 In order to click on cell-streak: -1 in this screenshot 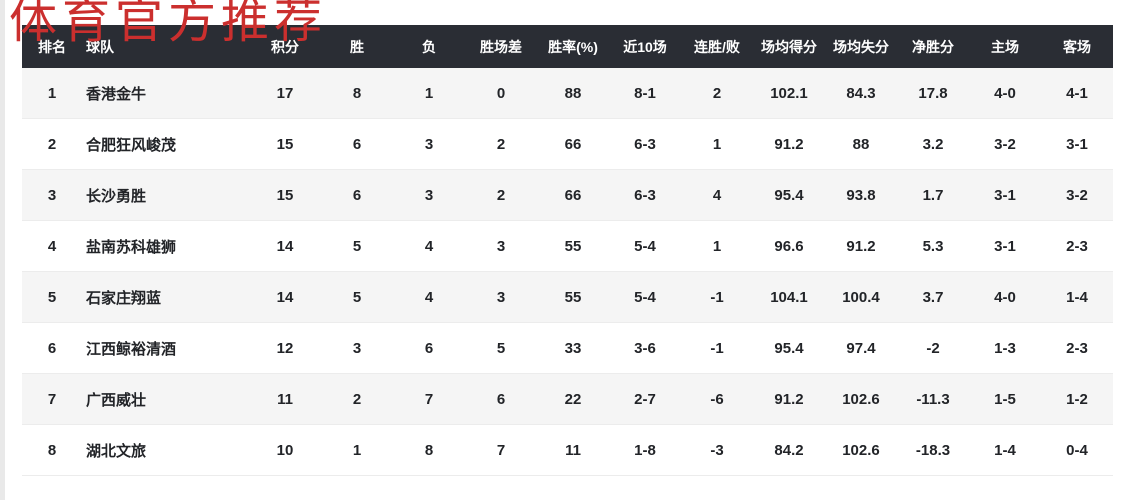, I will do `click(717, 297)`.